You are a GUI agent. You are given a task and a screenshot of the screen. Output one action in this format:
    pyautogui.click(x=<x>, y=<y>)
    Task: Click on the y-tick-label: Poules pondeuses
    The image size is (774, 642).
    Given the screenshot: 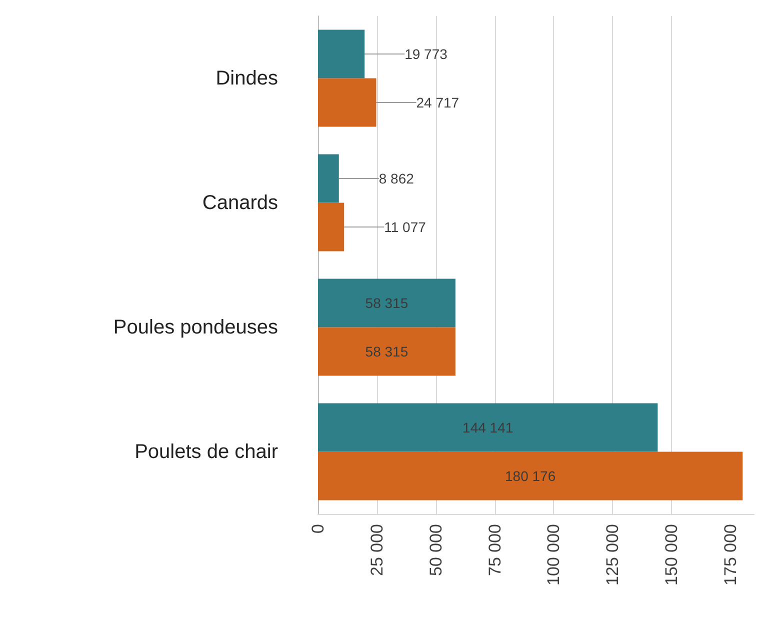 What is the action you would take?
    pyautogui.click(x=195, y=327)
    